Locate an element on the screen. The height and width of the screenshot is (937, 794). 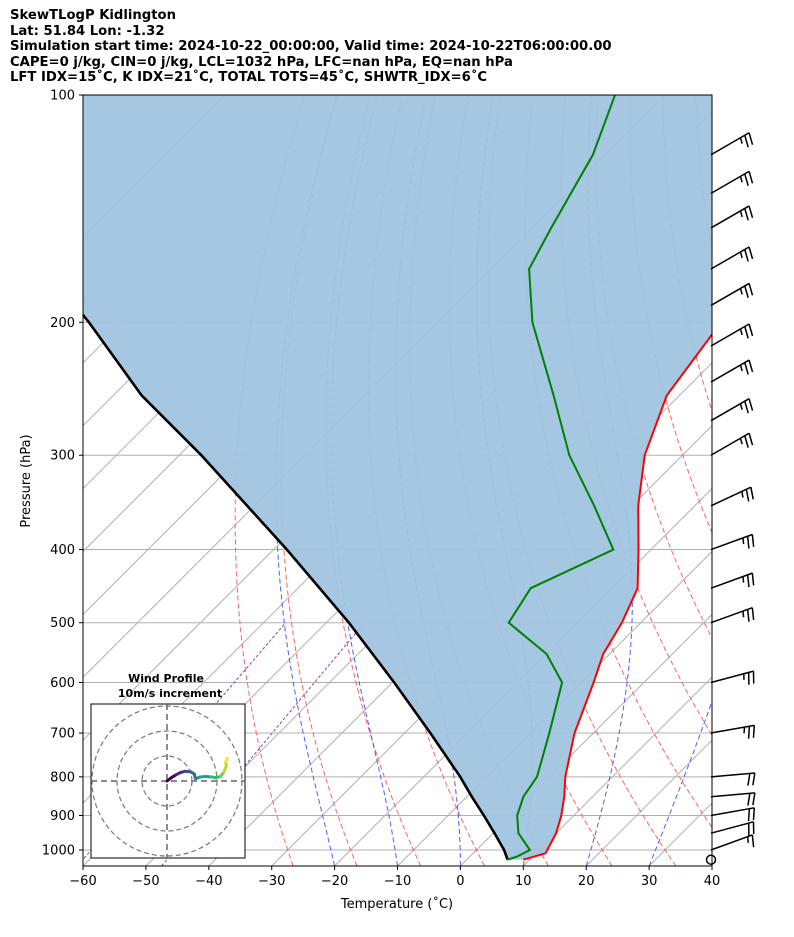
y-tick-label: 600 is located at coordinates (62, 683).